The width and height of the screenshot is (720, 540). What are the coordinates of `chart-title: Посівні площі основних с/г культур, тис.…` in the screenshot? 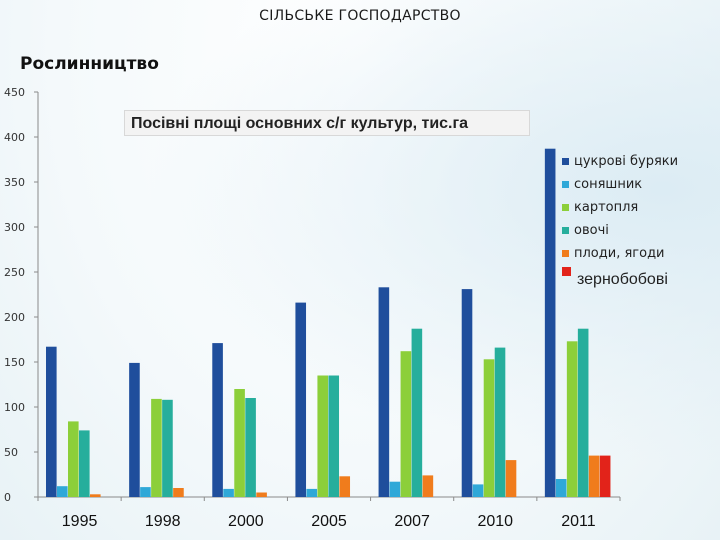 It's located at (327, 123).